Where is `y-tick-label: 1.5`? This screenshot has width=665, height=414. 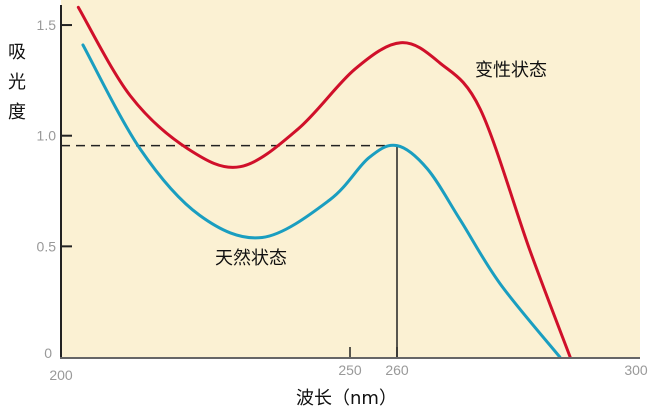
y-tick-label: 1.5 is located at coordinates (47, 25).